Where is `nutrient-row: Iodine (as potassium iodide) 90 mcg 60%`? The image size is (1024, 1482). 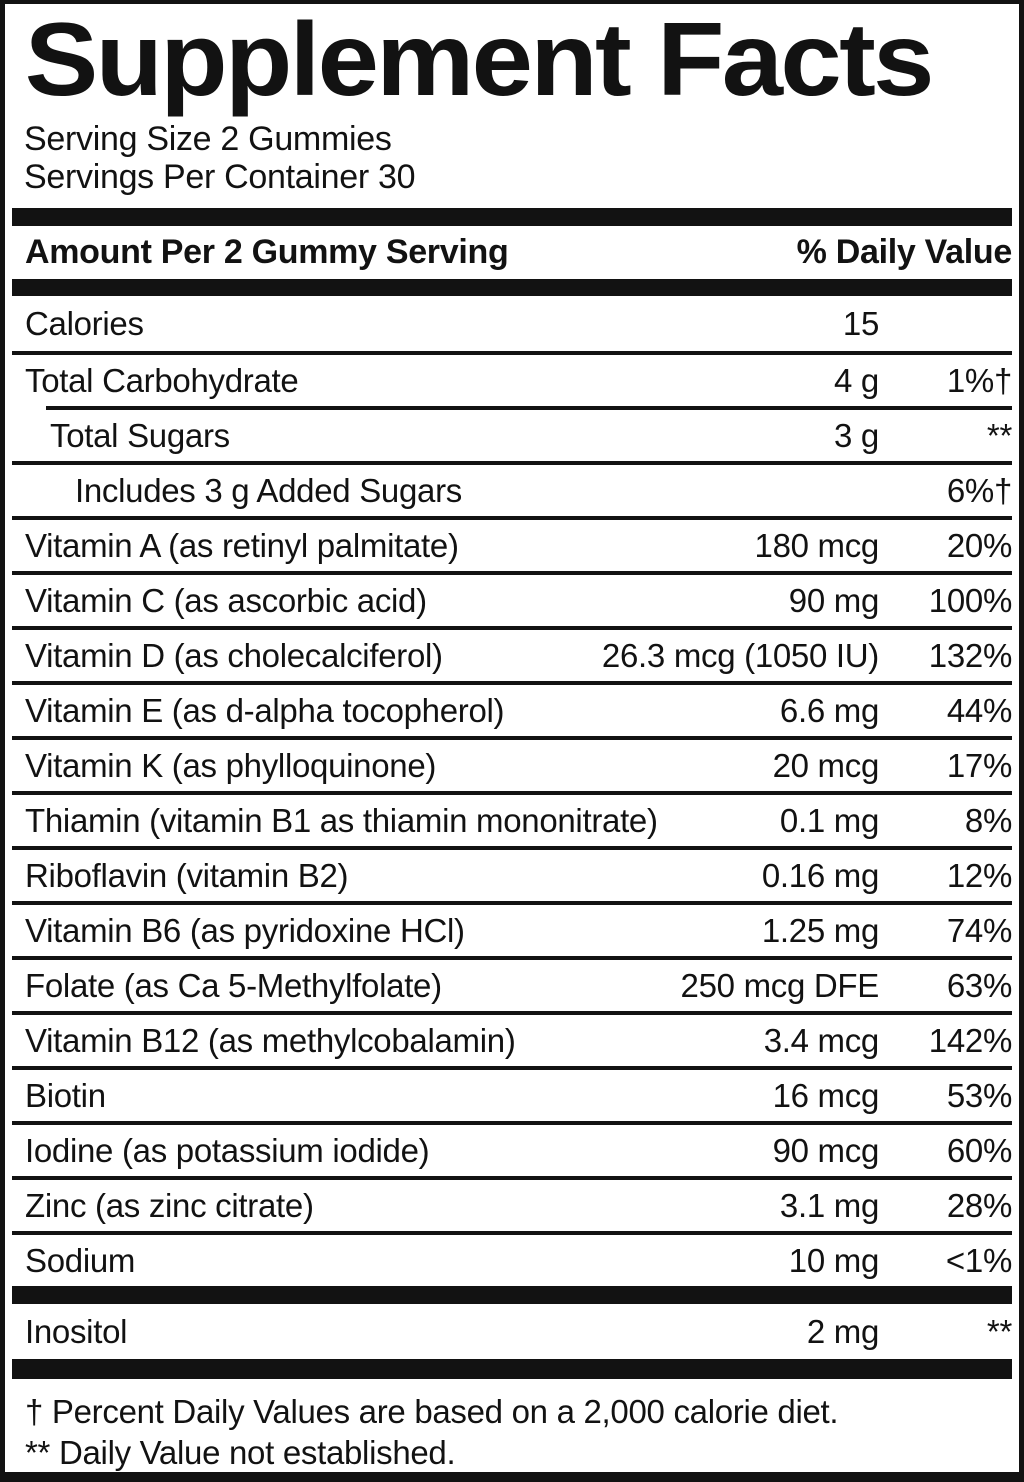 nutrient-row: Iodine (as potassium iodide) 90 mcg 60% is located at coordinates (512, 1148).